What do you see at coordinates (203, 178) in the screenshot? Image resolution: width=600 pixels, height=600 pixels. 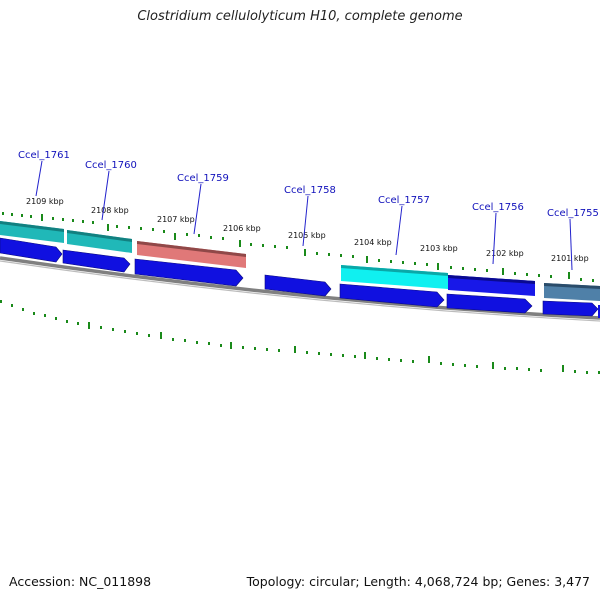 I see `gene-label: Ccel_1759` at bounding box center [203, 178].